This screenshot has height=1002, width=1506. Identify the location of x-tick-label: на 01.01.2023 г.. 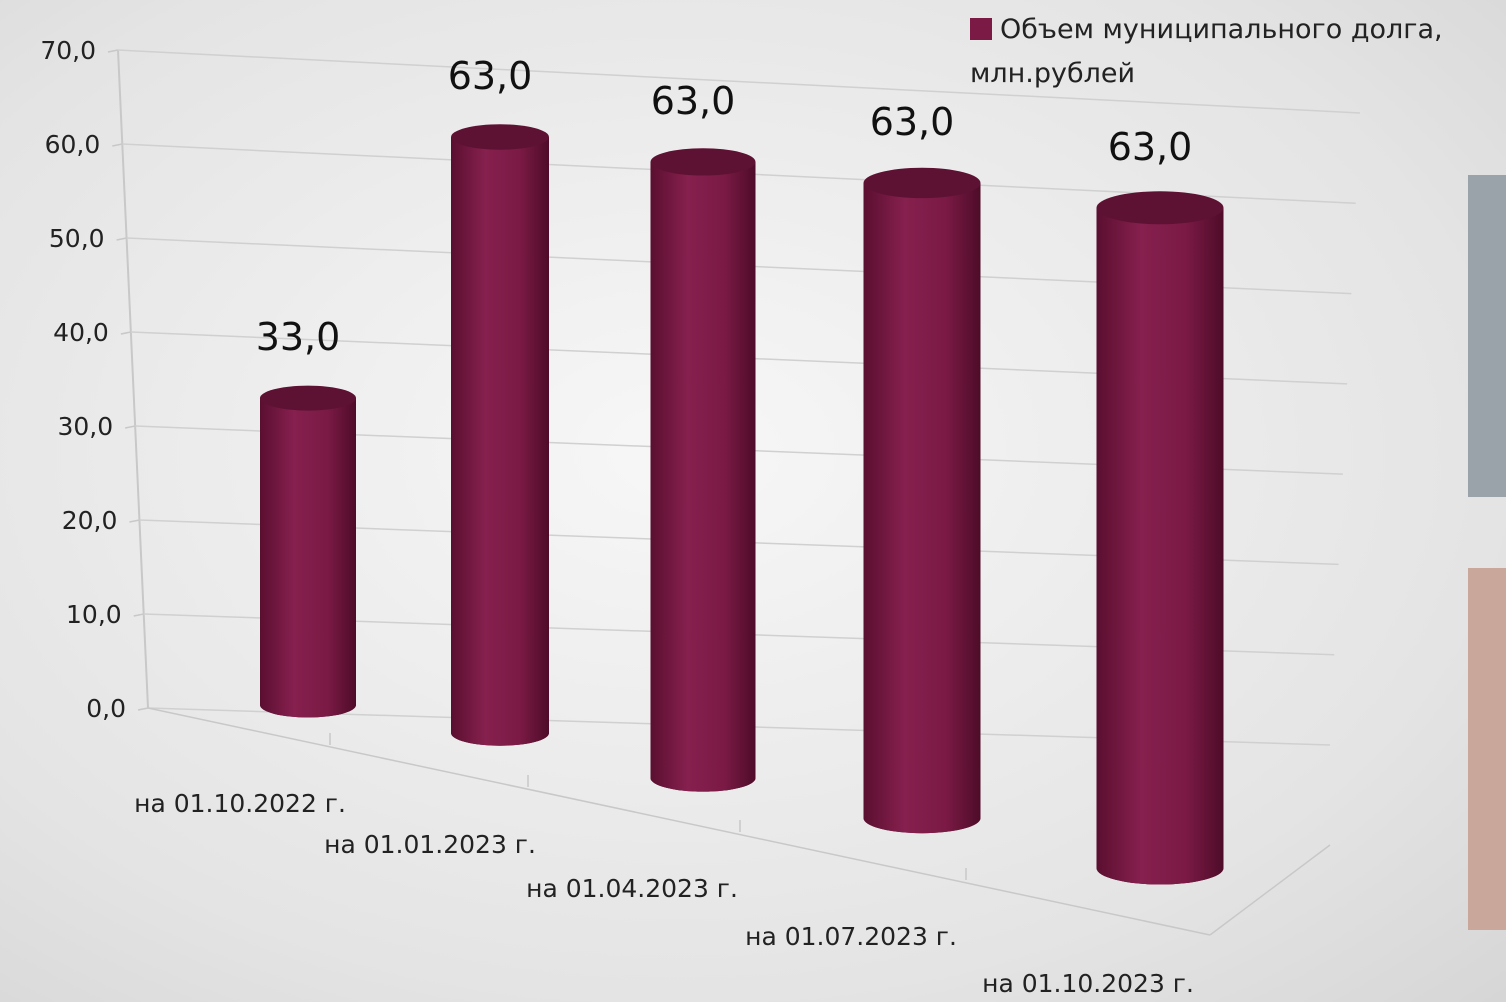
(430, 844).